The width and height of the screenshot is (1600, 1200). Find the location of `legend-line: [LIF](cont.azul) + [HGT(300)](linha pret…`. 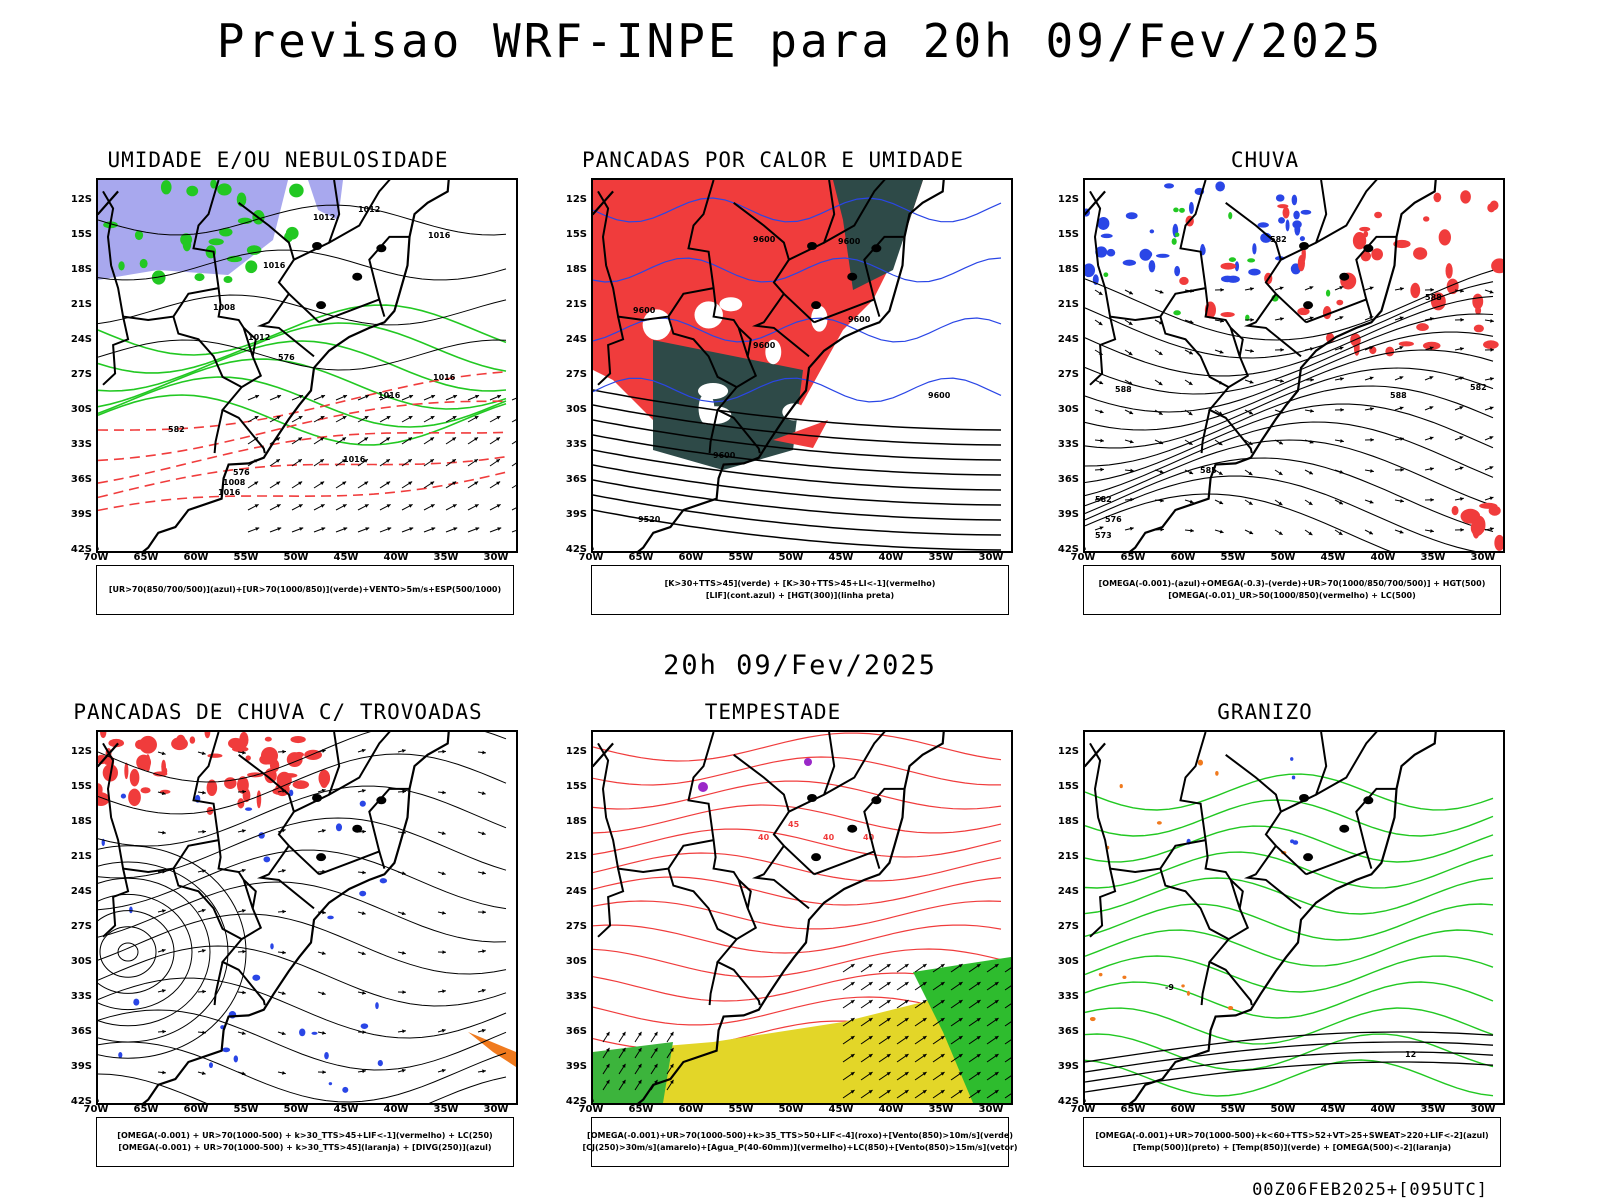

legend-line: [LIF](cont.azul) + [HGT(300)](linha pret… is located at coordinates (800, 595).